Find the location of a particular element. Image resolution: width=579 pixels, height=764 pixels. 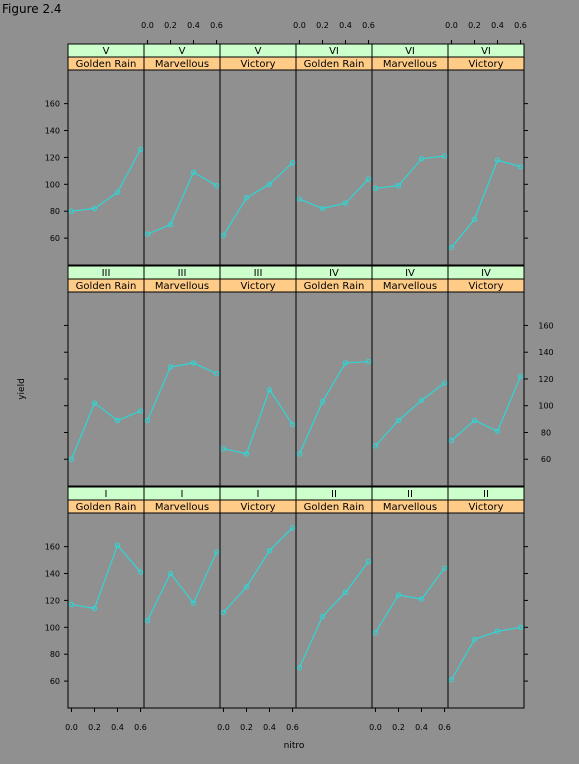

panel-v-victory: V Victory is located at coordinates (258, 154).